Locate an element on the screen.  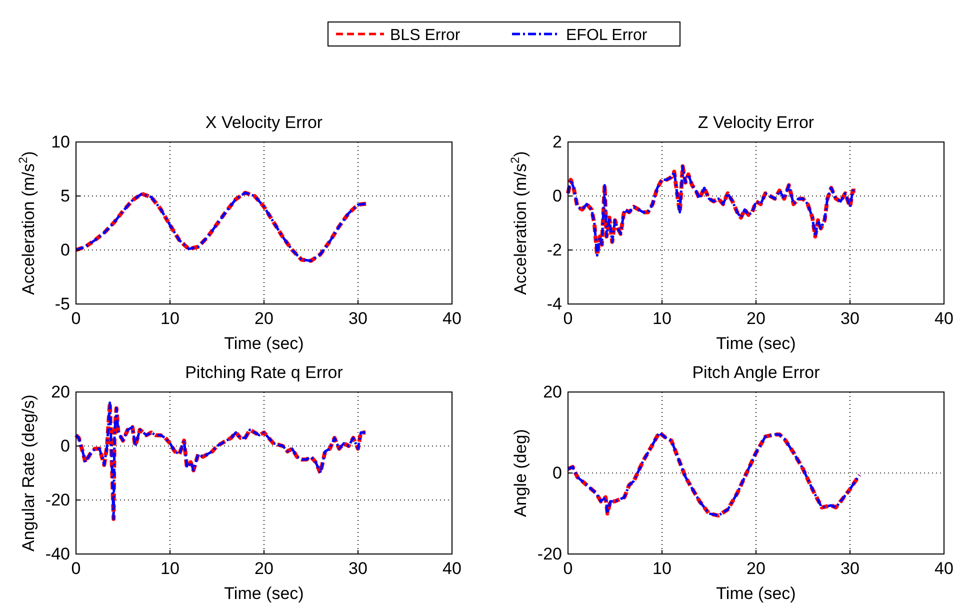
y-tick-label: -4 is located at coordinates (554, 304).